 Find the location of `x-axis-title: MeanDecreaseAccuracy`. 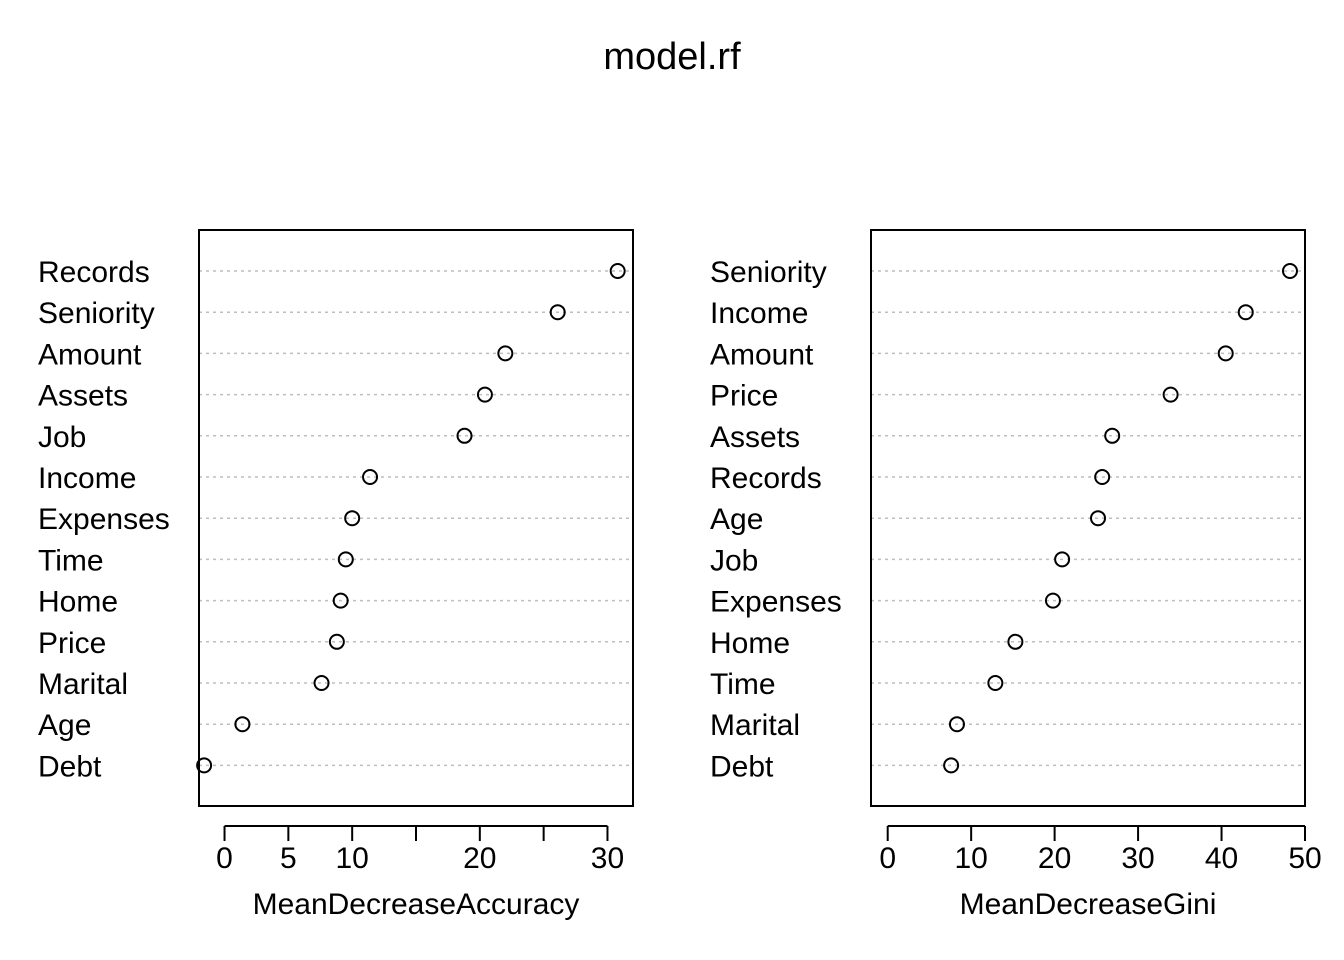

x-axis-title: MeanDecreaseAccuracy is located at coordinates (416, 904).